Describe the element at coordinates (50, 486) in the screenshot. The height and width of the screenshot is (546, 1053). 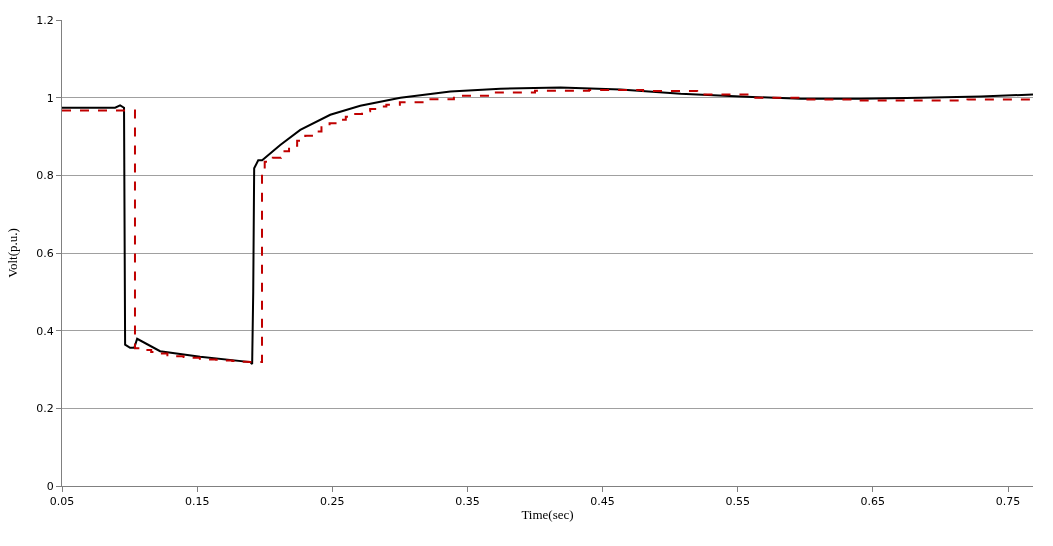
I see `y-tick-label: 0` at that location.